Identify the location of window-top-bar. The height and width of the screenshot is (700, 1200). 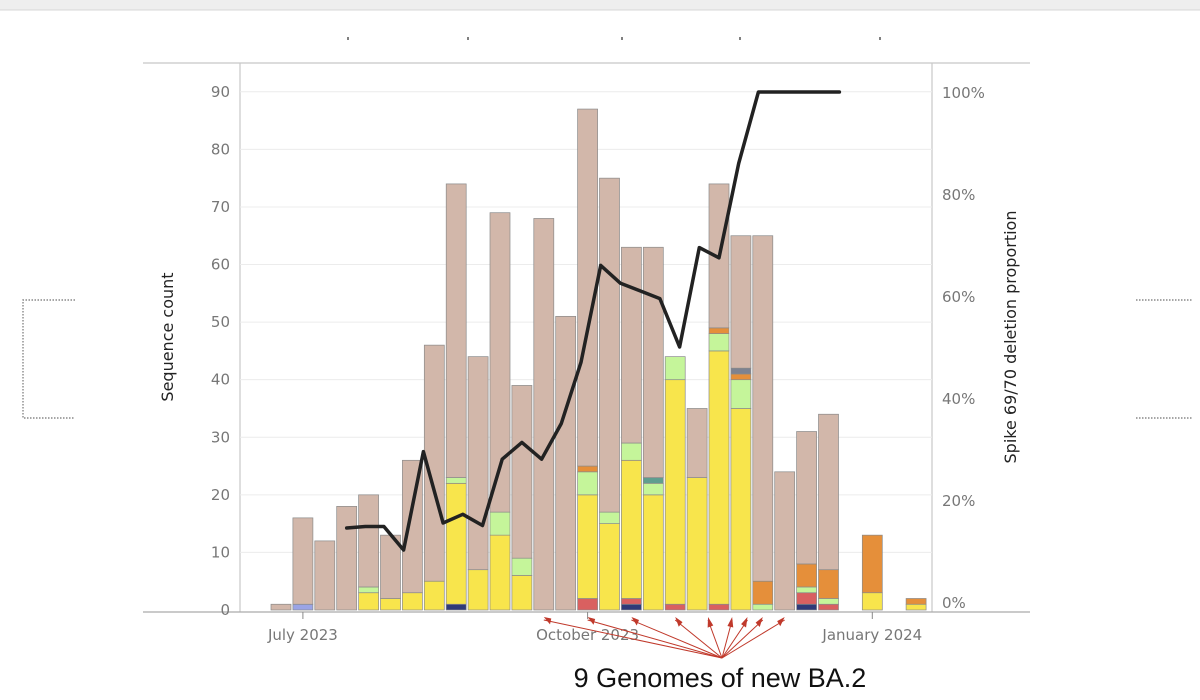
(600, 5).